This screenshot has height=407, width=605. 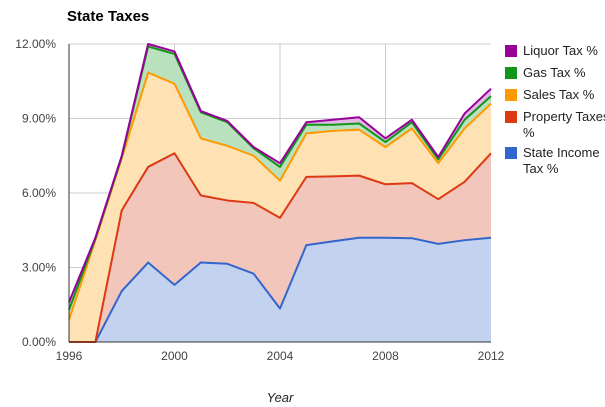 I want to click on legend-item: Gas Tax %, so click(x=555, y=73).